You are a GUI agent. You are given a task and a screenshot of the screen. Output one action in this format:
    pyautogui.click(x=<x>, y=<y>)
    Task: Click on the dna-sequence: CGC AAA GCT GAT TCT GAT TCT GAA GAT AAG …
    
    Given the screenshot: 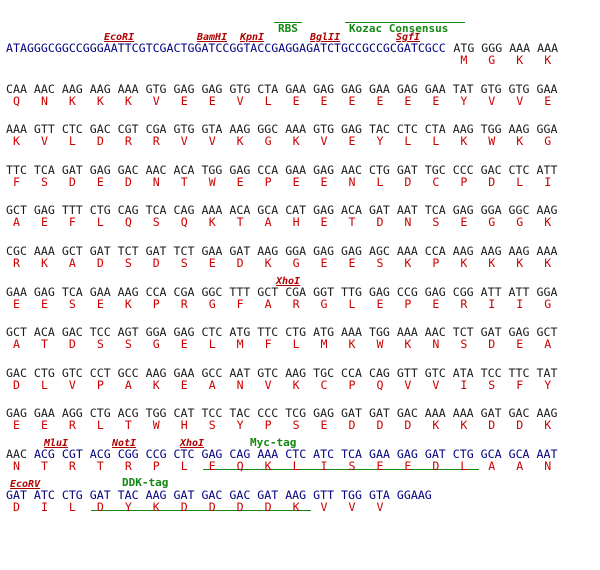 What is the action you would take?
    pyautogui.click(x=282, y=251)
    